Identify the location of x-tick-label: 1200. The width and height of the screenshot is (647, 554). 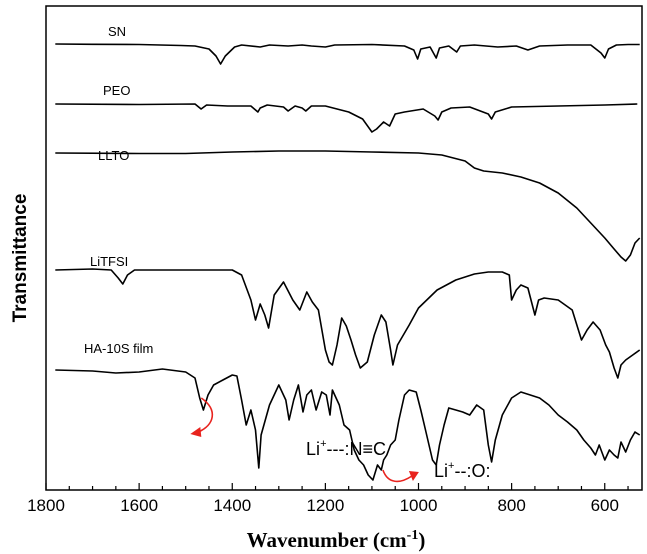
(325, 505).